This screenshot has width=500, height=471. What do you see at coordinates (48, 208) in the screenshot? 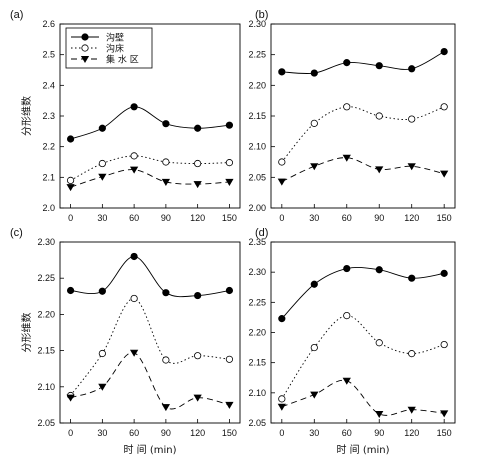
I see `ytick-label-0-0: 2.0` at bounding box center [48, 208].